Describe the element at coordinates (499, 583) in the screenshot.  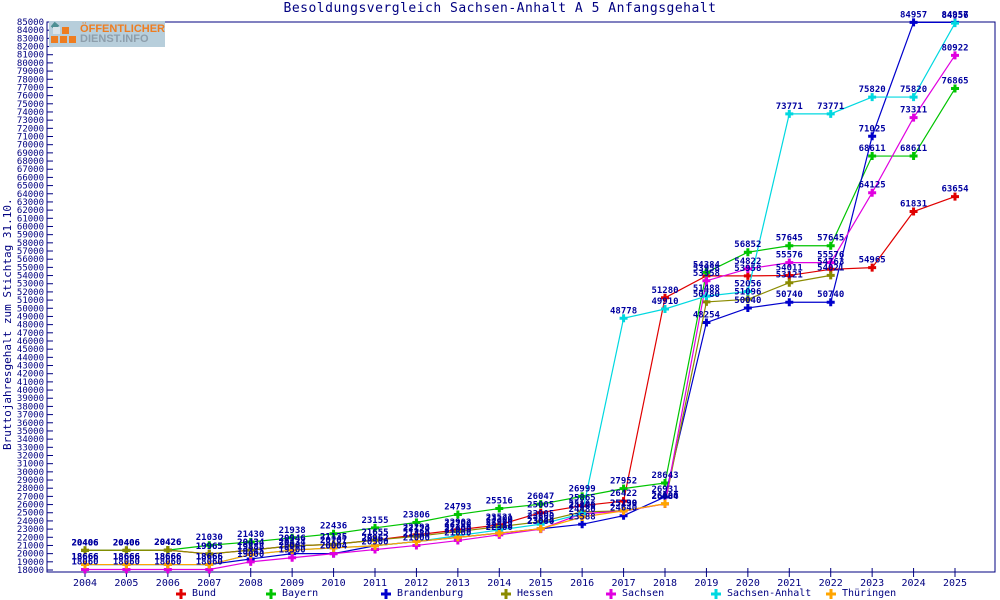
I see `x-tick-label: 2014` at that location.